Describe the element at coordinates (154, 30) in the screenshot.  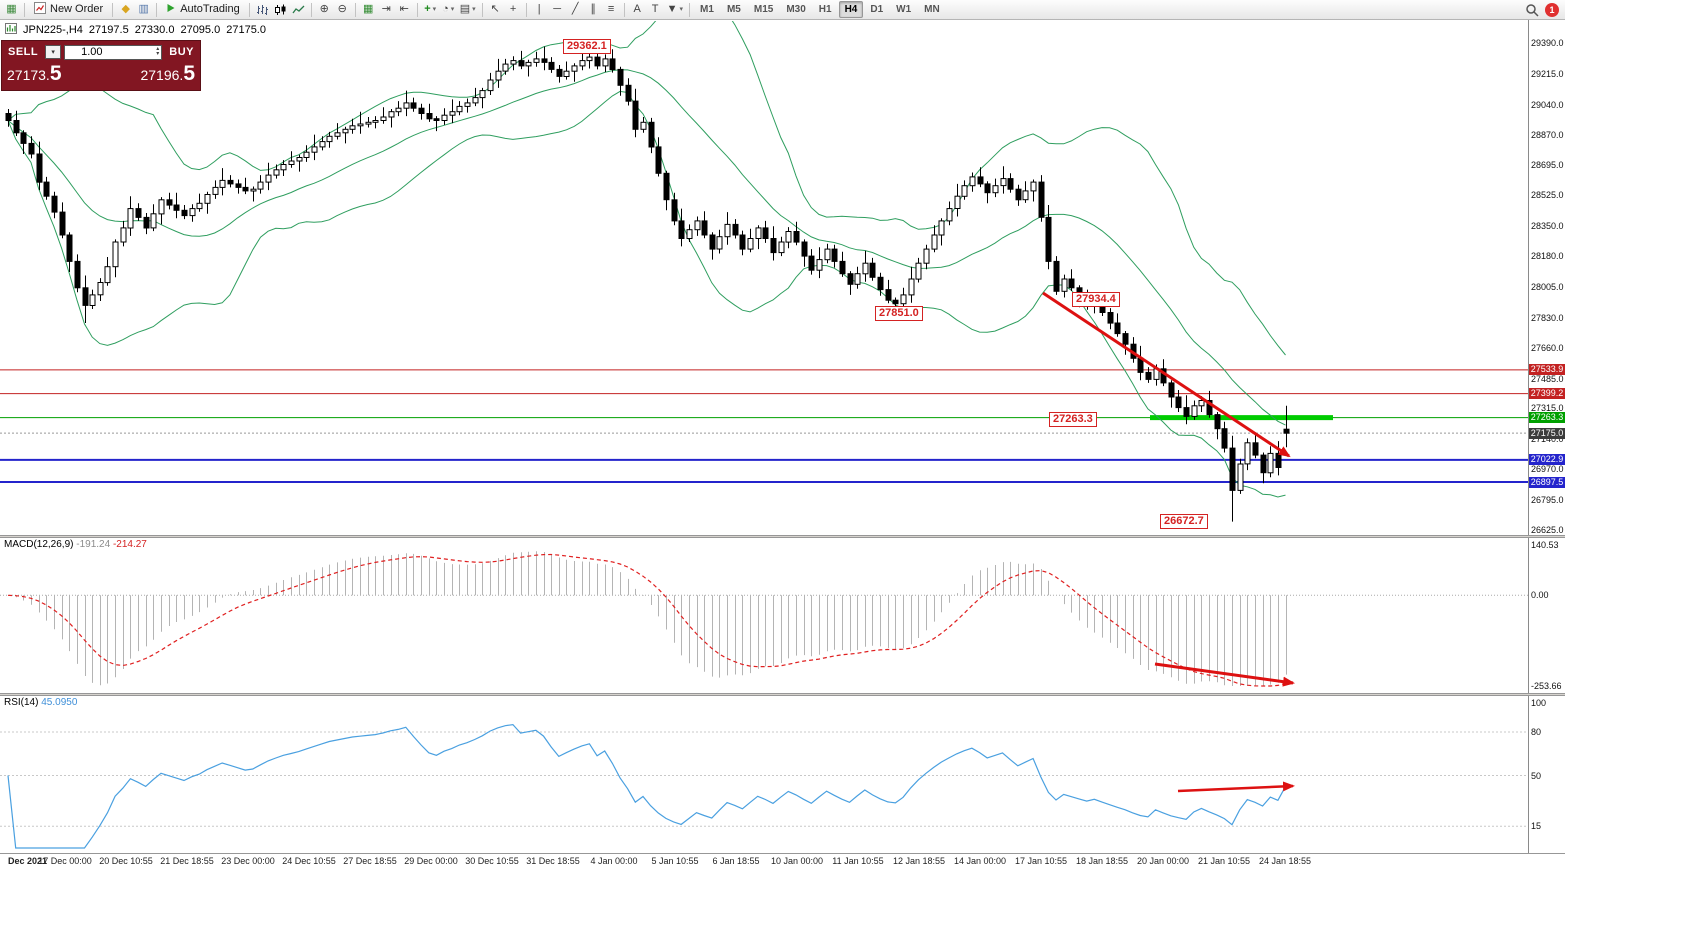
I see `ohlc-high: 27330.0` at that location.